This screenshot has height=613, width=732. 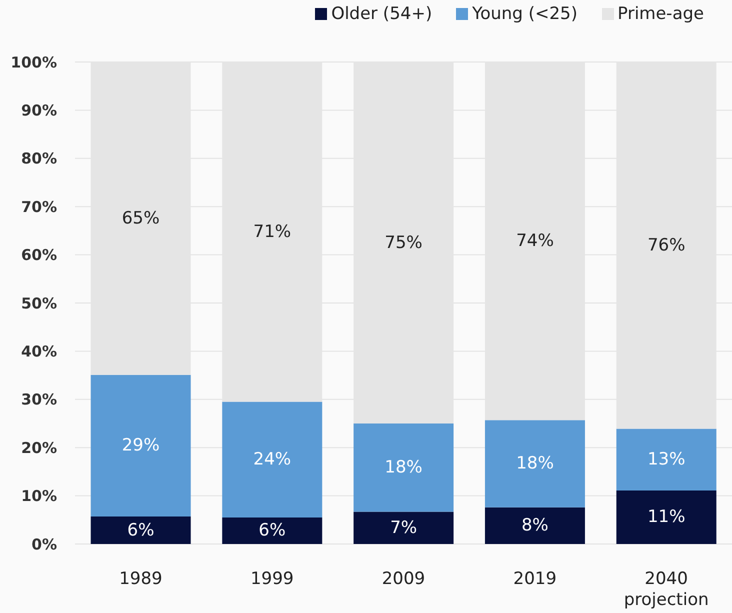 What do you see at coordinates (525, 14) in the screenshot?
I see `legend-label: Young (<25)` at bounding box center [525, 14].